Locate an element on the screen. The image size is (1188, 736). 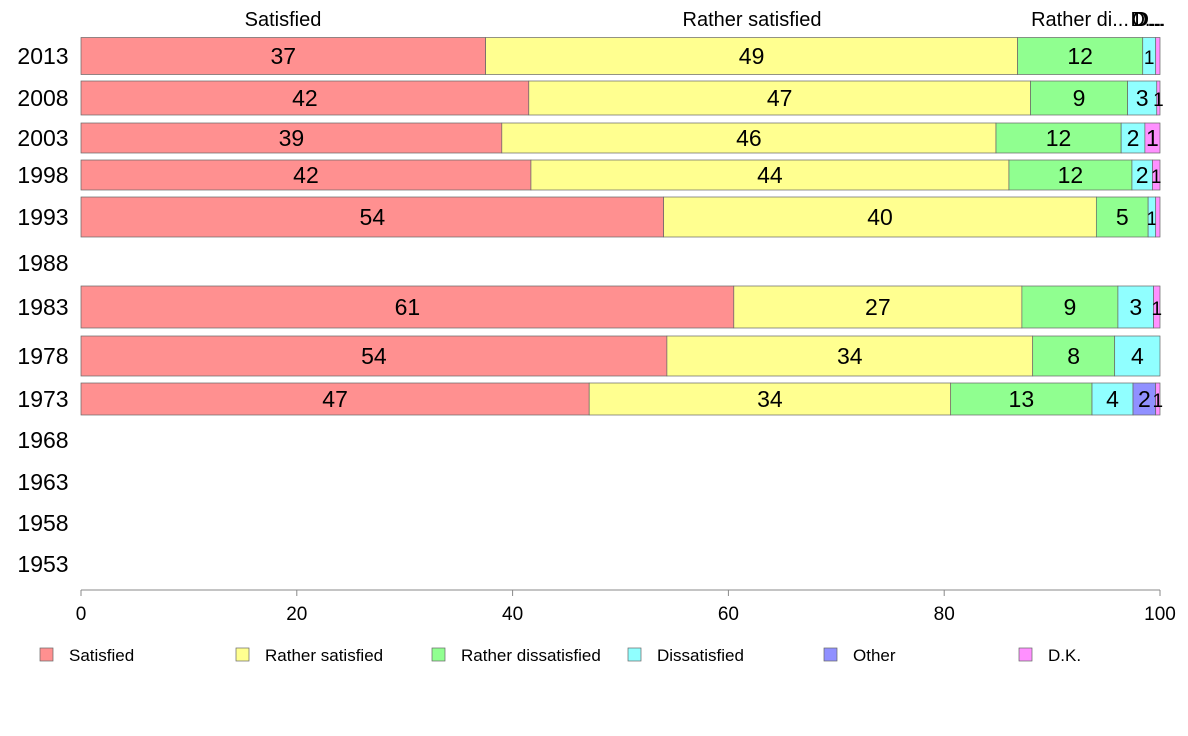
legend-item-4: Other is located at coordinates (859, 655).